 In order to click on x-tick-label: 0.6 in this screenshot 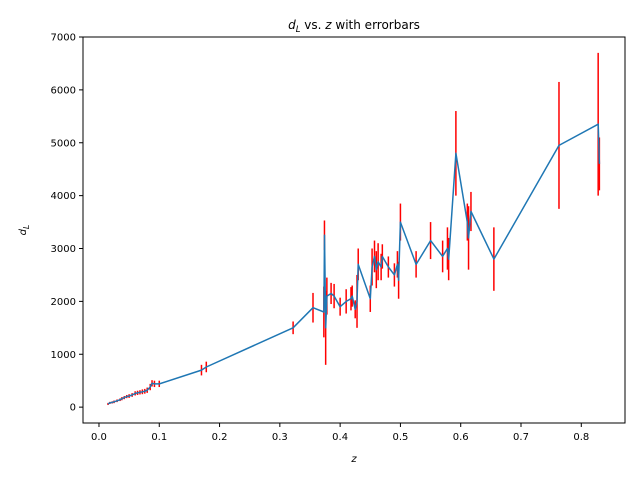, I will do `click(461, 437)`.